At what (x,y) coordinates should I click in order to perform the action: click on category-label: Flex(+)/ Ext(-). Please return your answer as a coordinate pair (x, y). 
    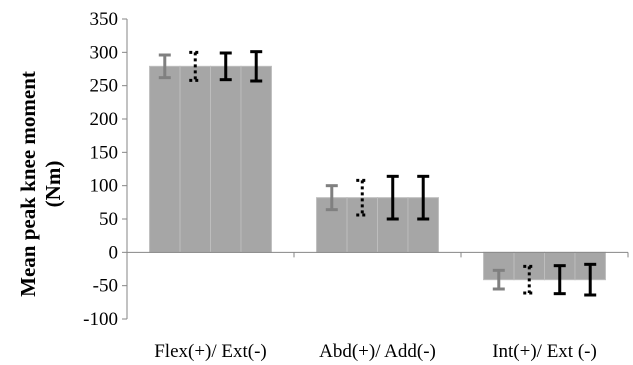
    Looking at the image, I should click on (210, 351).